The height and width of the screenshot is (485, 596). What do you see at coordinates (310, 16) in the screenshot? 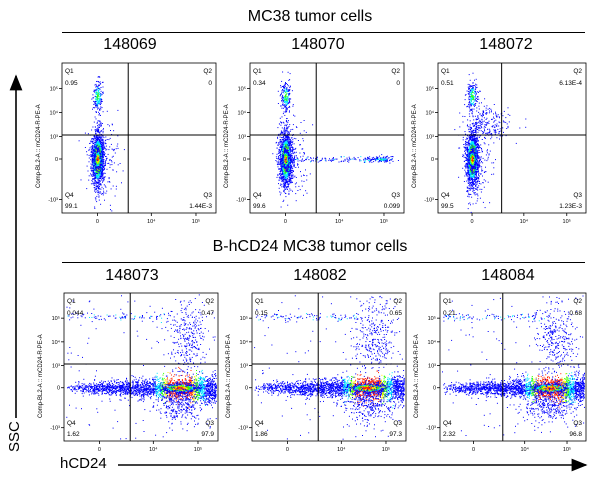
I see `group-title-mc38: MC38 tumor cells` at bounding box center [310, 16].